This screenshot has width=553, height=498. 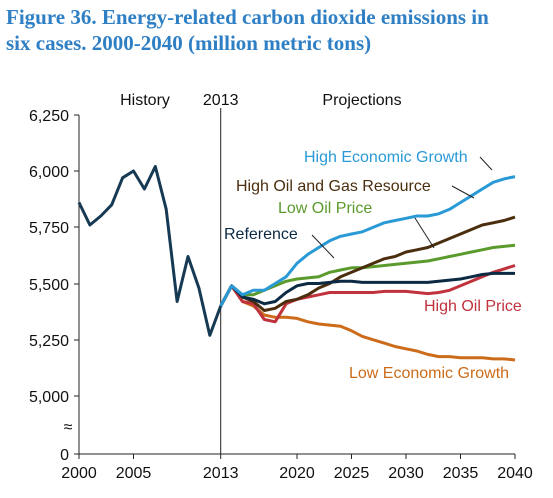 I want to click on y-tick-label: 5,750, so click(x=49, y=228).